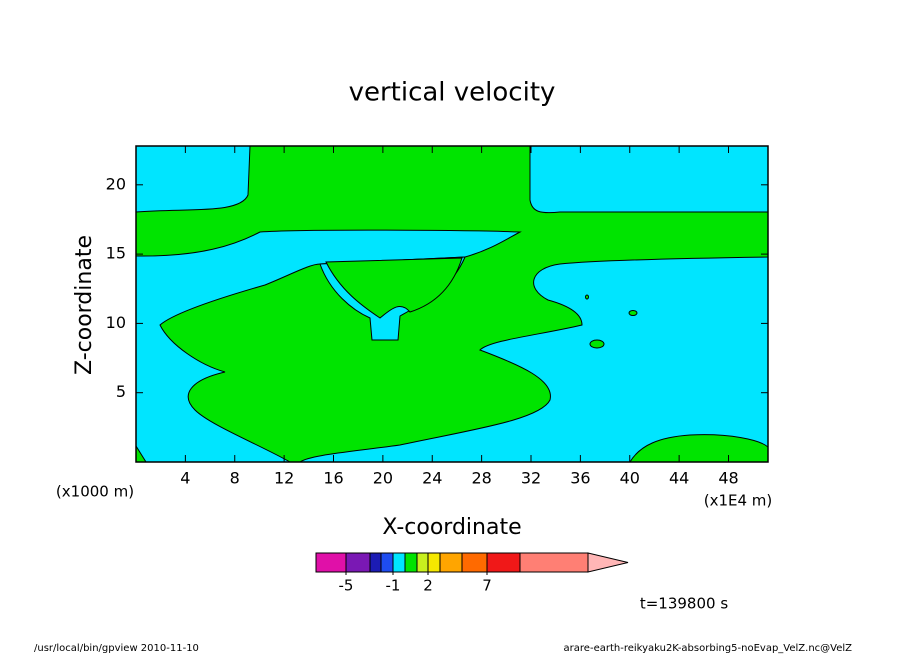 This screenshot has width=904, height=654. Describe the element at coordinates (84, 305) in the screenshot. I see `y-axis-label: Z-coordinate` at that location.